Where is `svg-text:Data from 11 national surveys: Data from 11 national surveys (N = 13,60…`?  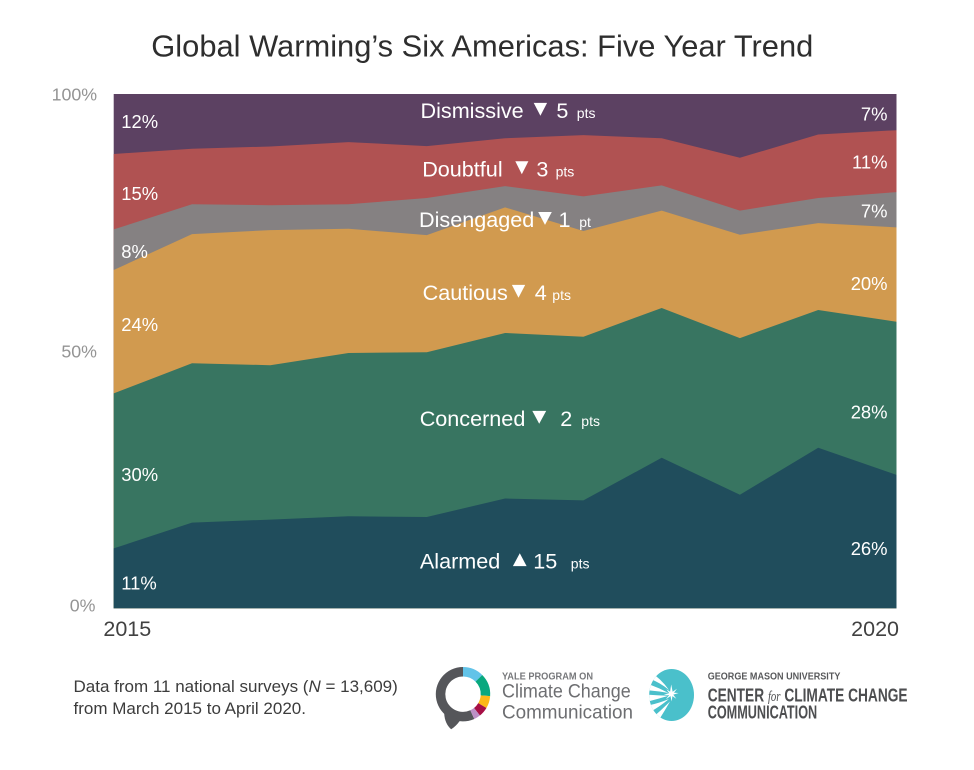
svg-text:Data from 11 national surveys: Data from 11 national surveys (N = 13,60… is located at coordinates (236, 686).